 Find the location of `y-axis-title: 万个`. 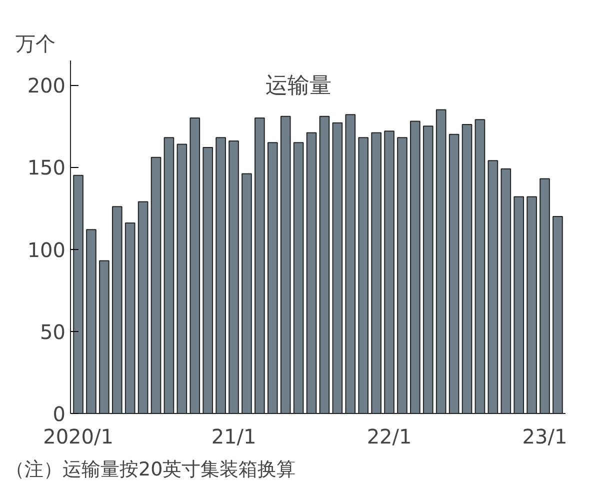

y-axis-title: 万个 is located at coordinates (36, 44).